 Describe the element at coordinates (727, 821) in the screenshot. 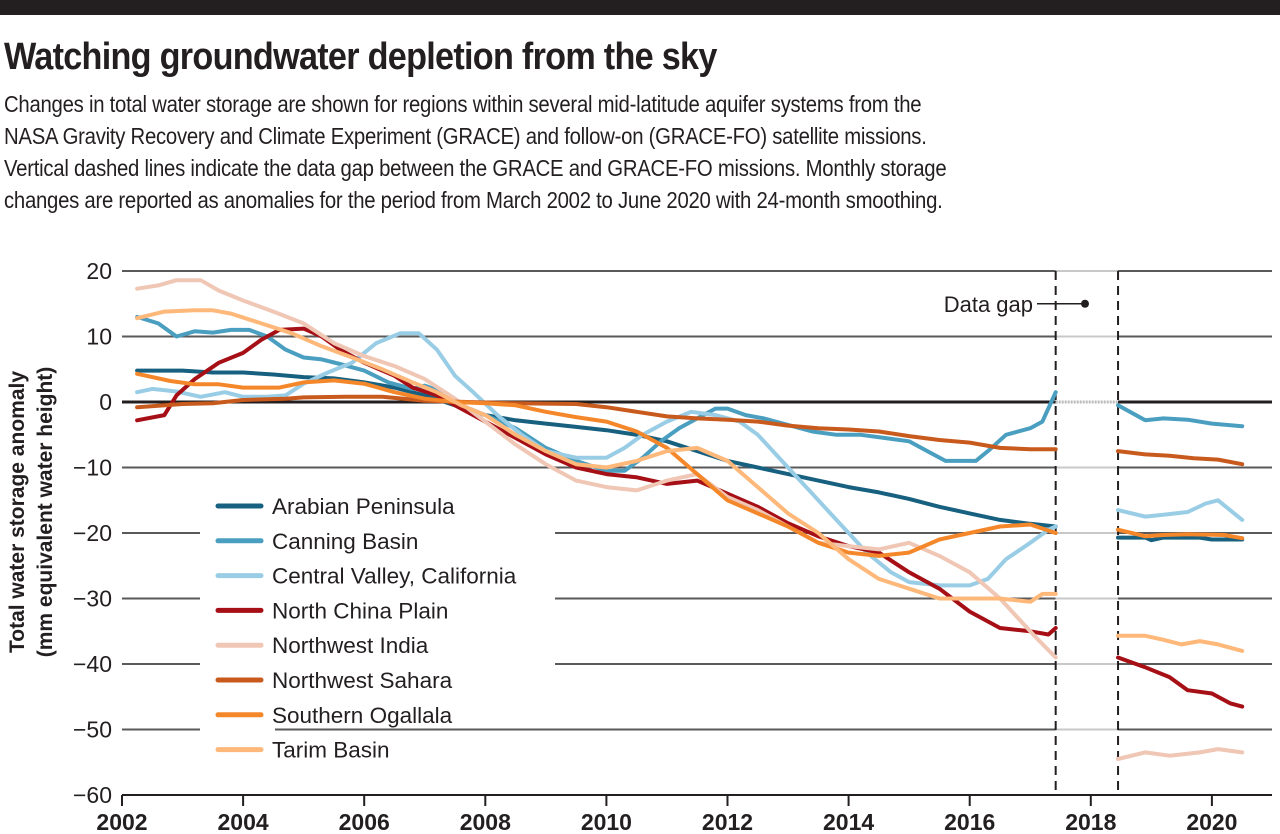

I see `x-tick-label: 2012` at that location.